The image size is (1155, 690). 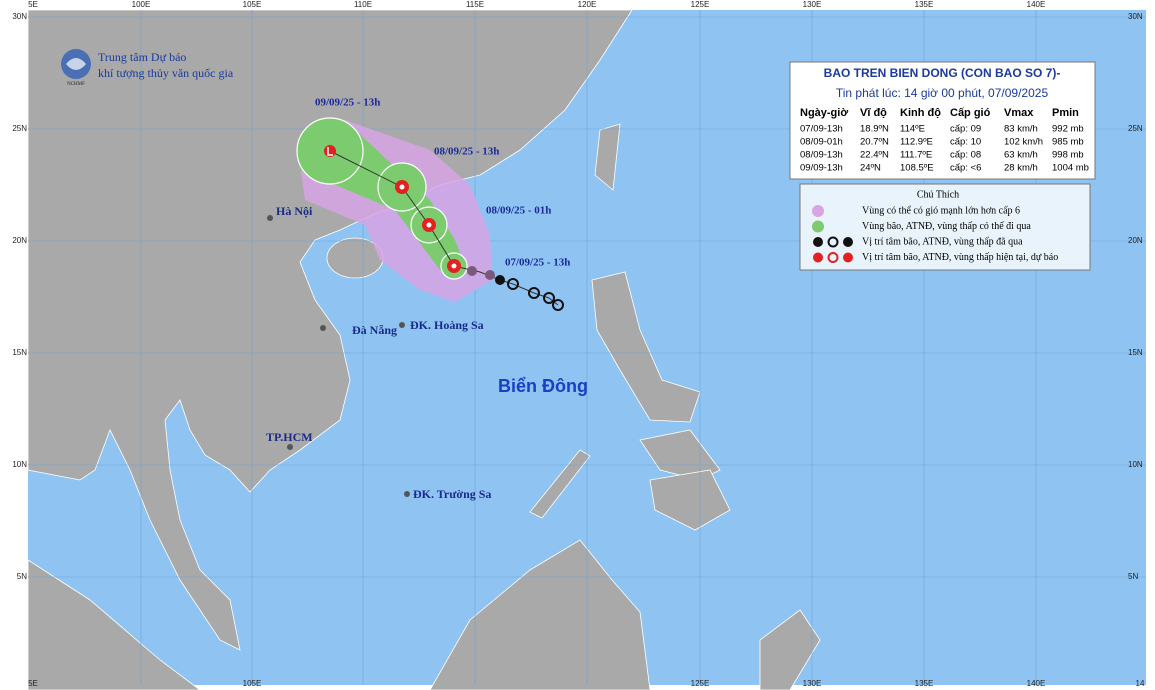 I want to click on table-cell: 111.7ºE, so click(x=916, y=155).